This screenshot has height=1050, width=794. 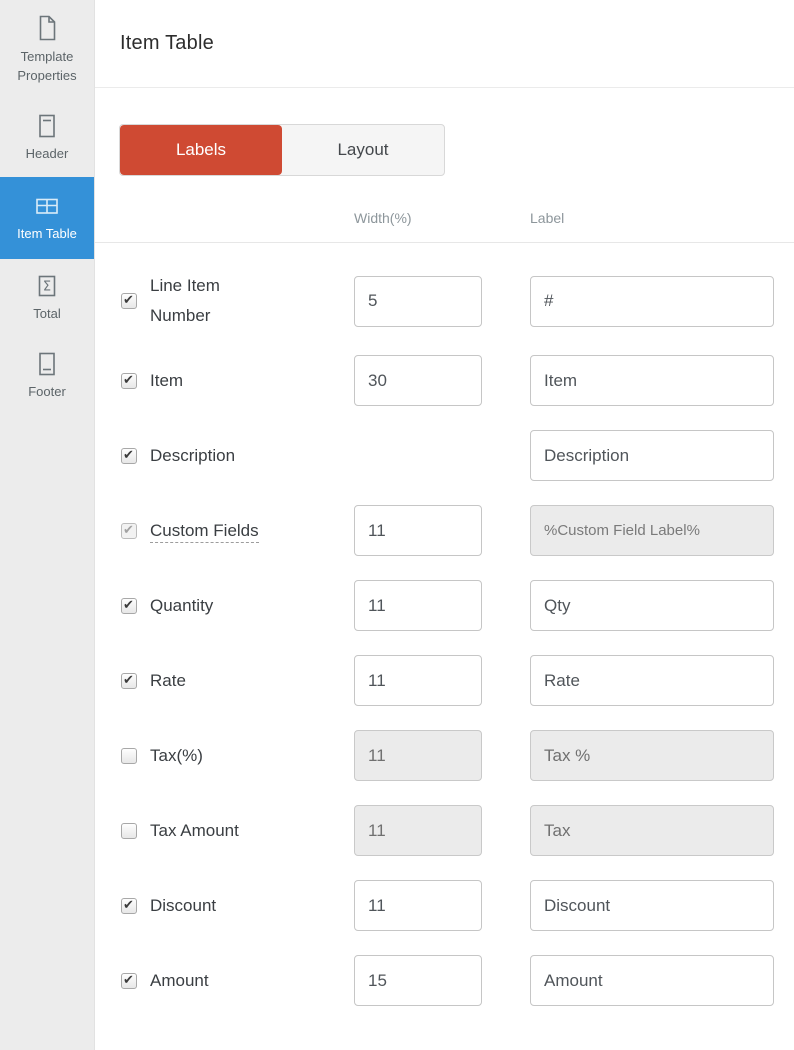 What do you see at coordinates (176, 755) in the screenshot?
I see `row-label-tax: Tax(%)` at bounding box center [176, 755].